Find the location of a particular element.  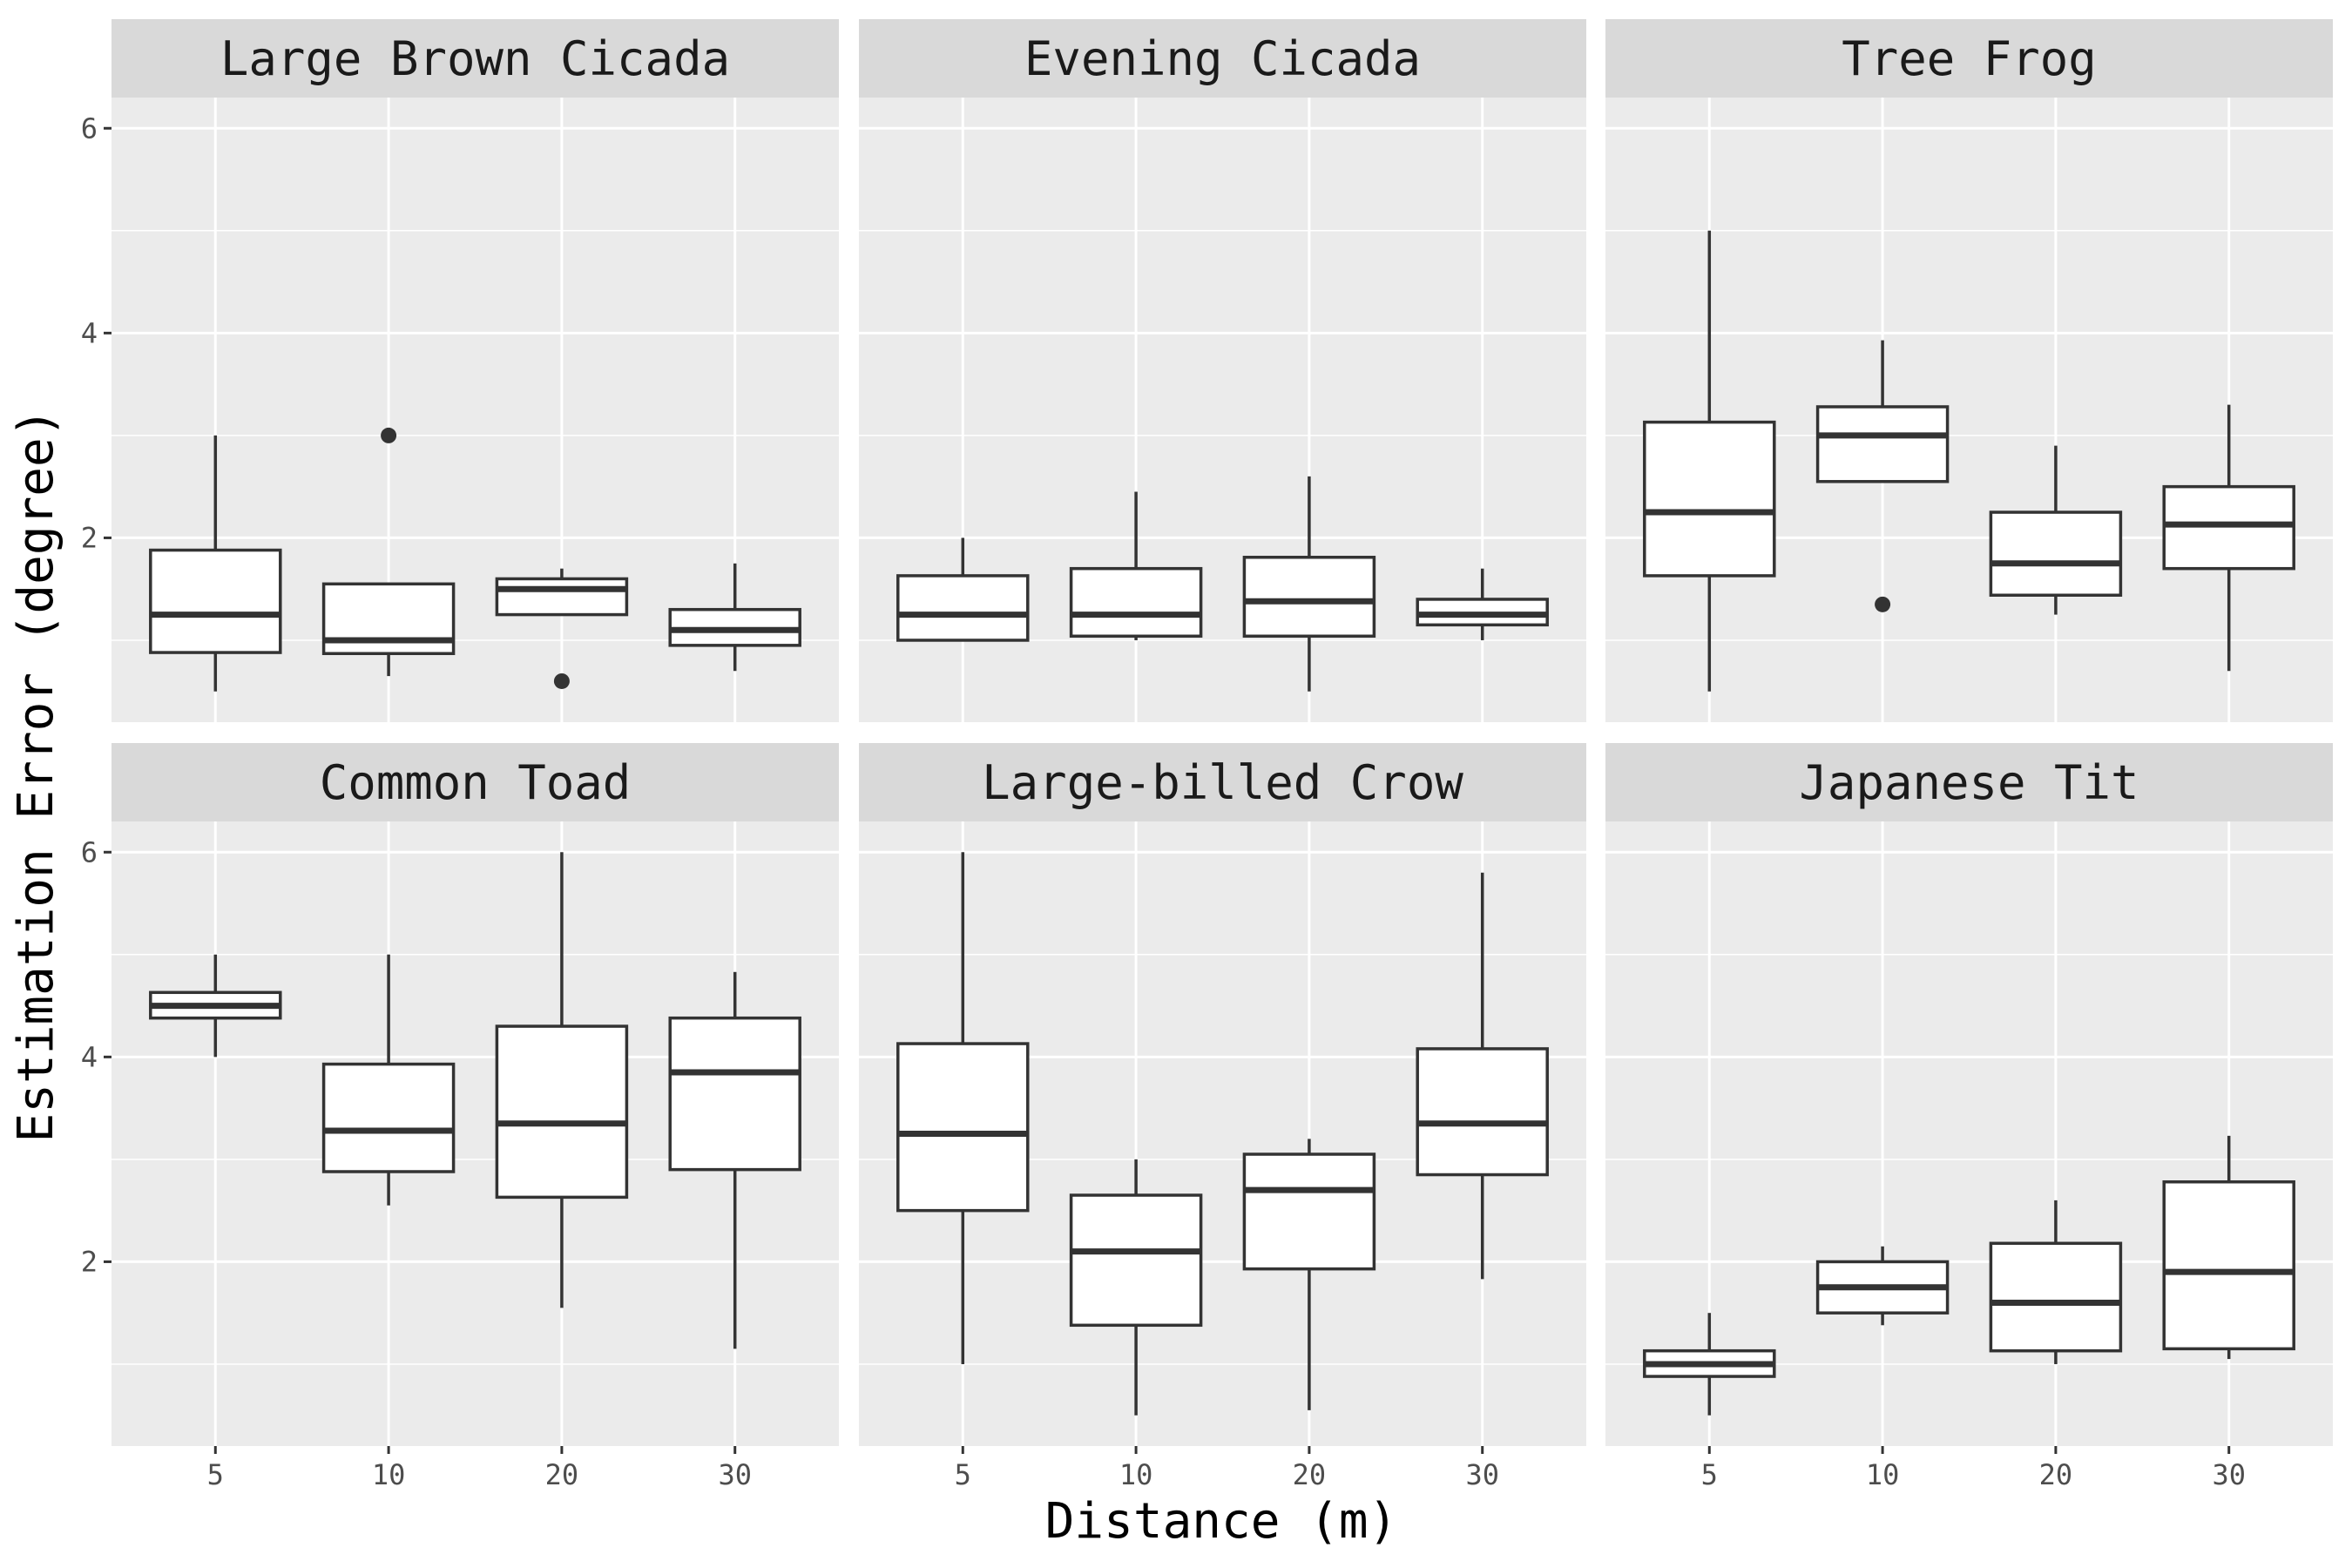

facet-title: Tree Frog is located at coordinates (1970, 58).